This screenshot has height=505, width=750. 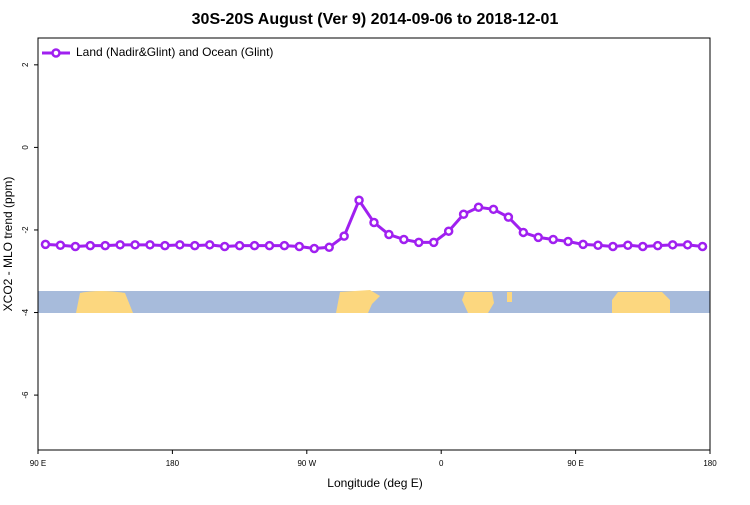 I want to click on land-ocean-strip, so click(x=374, y=301).